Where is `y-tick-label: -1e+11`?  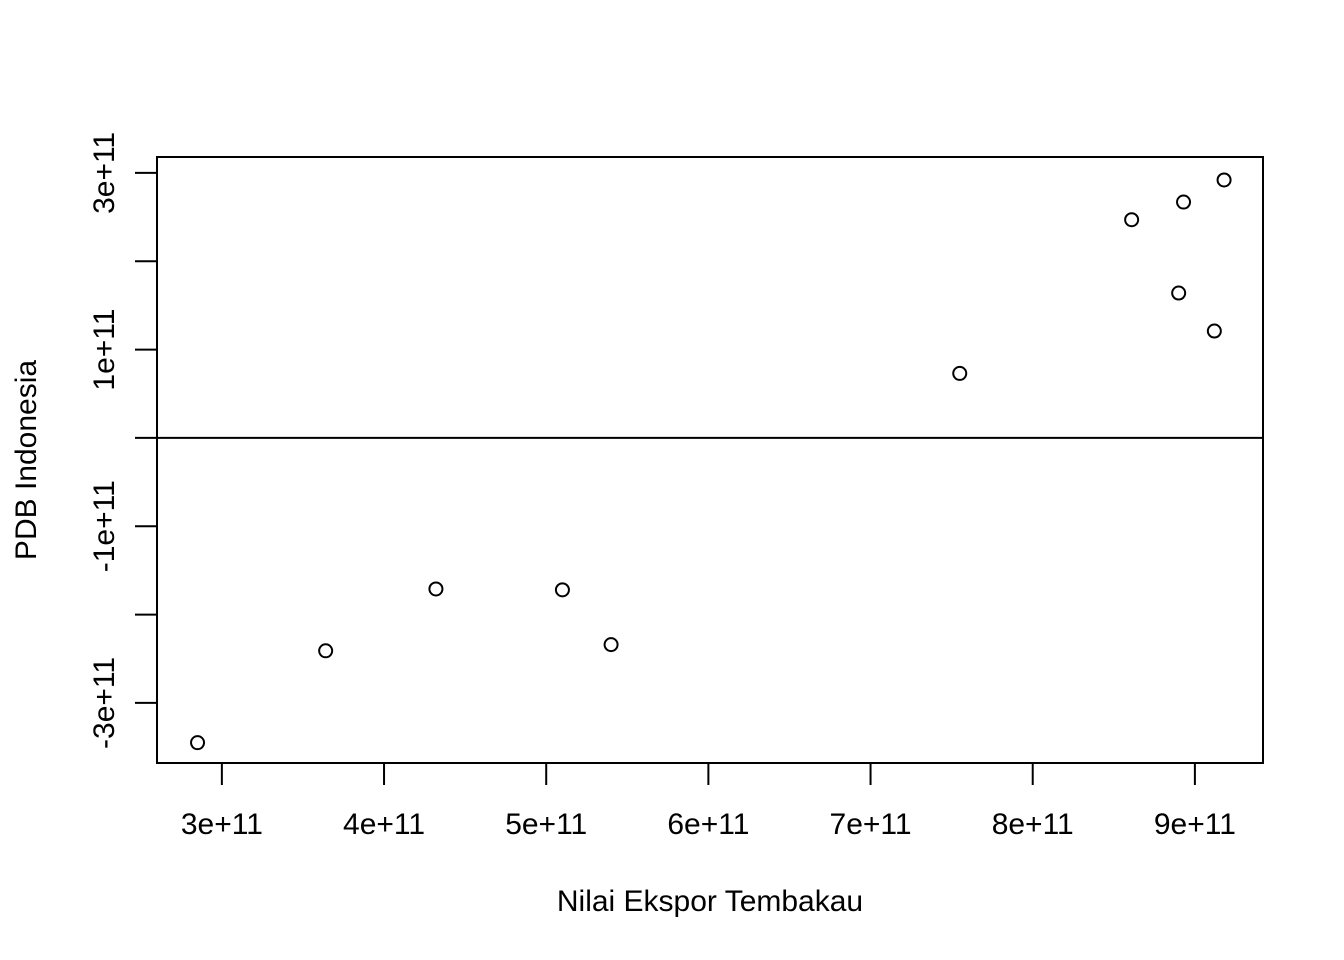
y-tick-label: -1e+11 is located at coordinates (104, 526).